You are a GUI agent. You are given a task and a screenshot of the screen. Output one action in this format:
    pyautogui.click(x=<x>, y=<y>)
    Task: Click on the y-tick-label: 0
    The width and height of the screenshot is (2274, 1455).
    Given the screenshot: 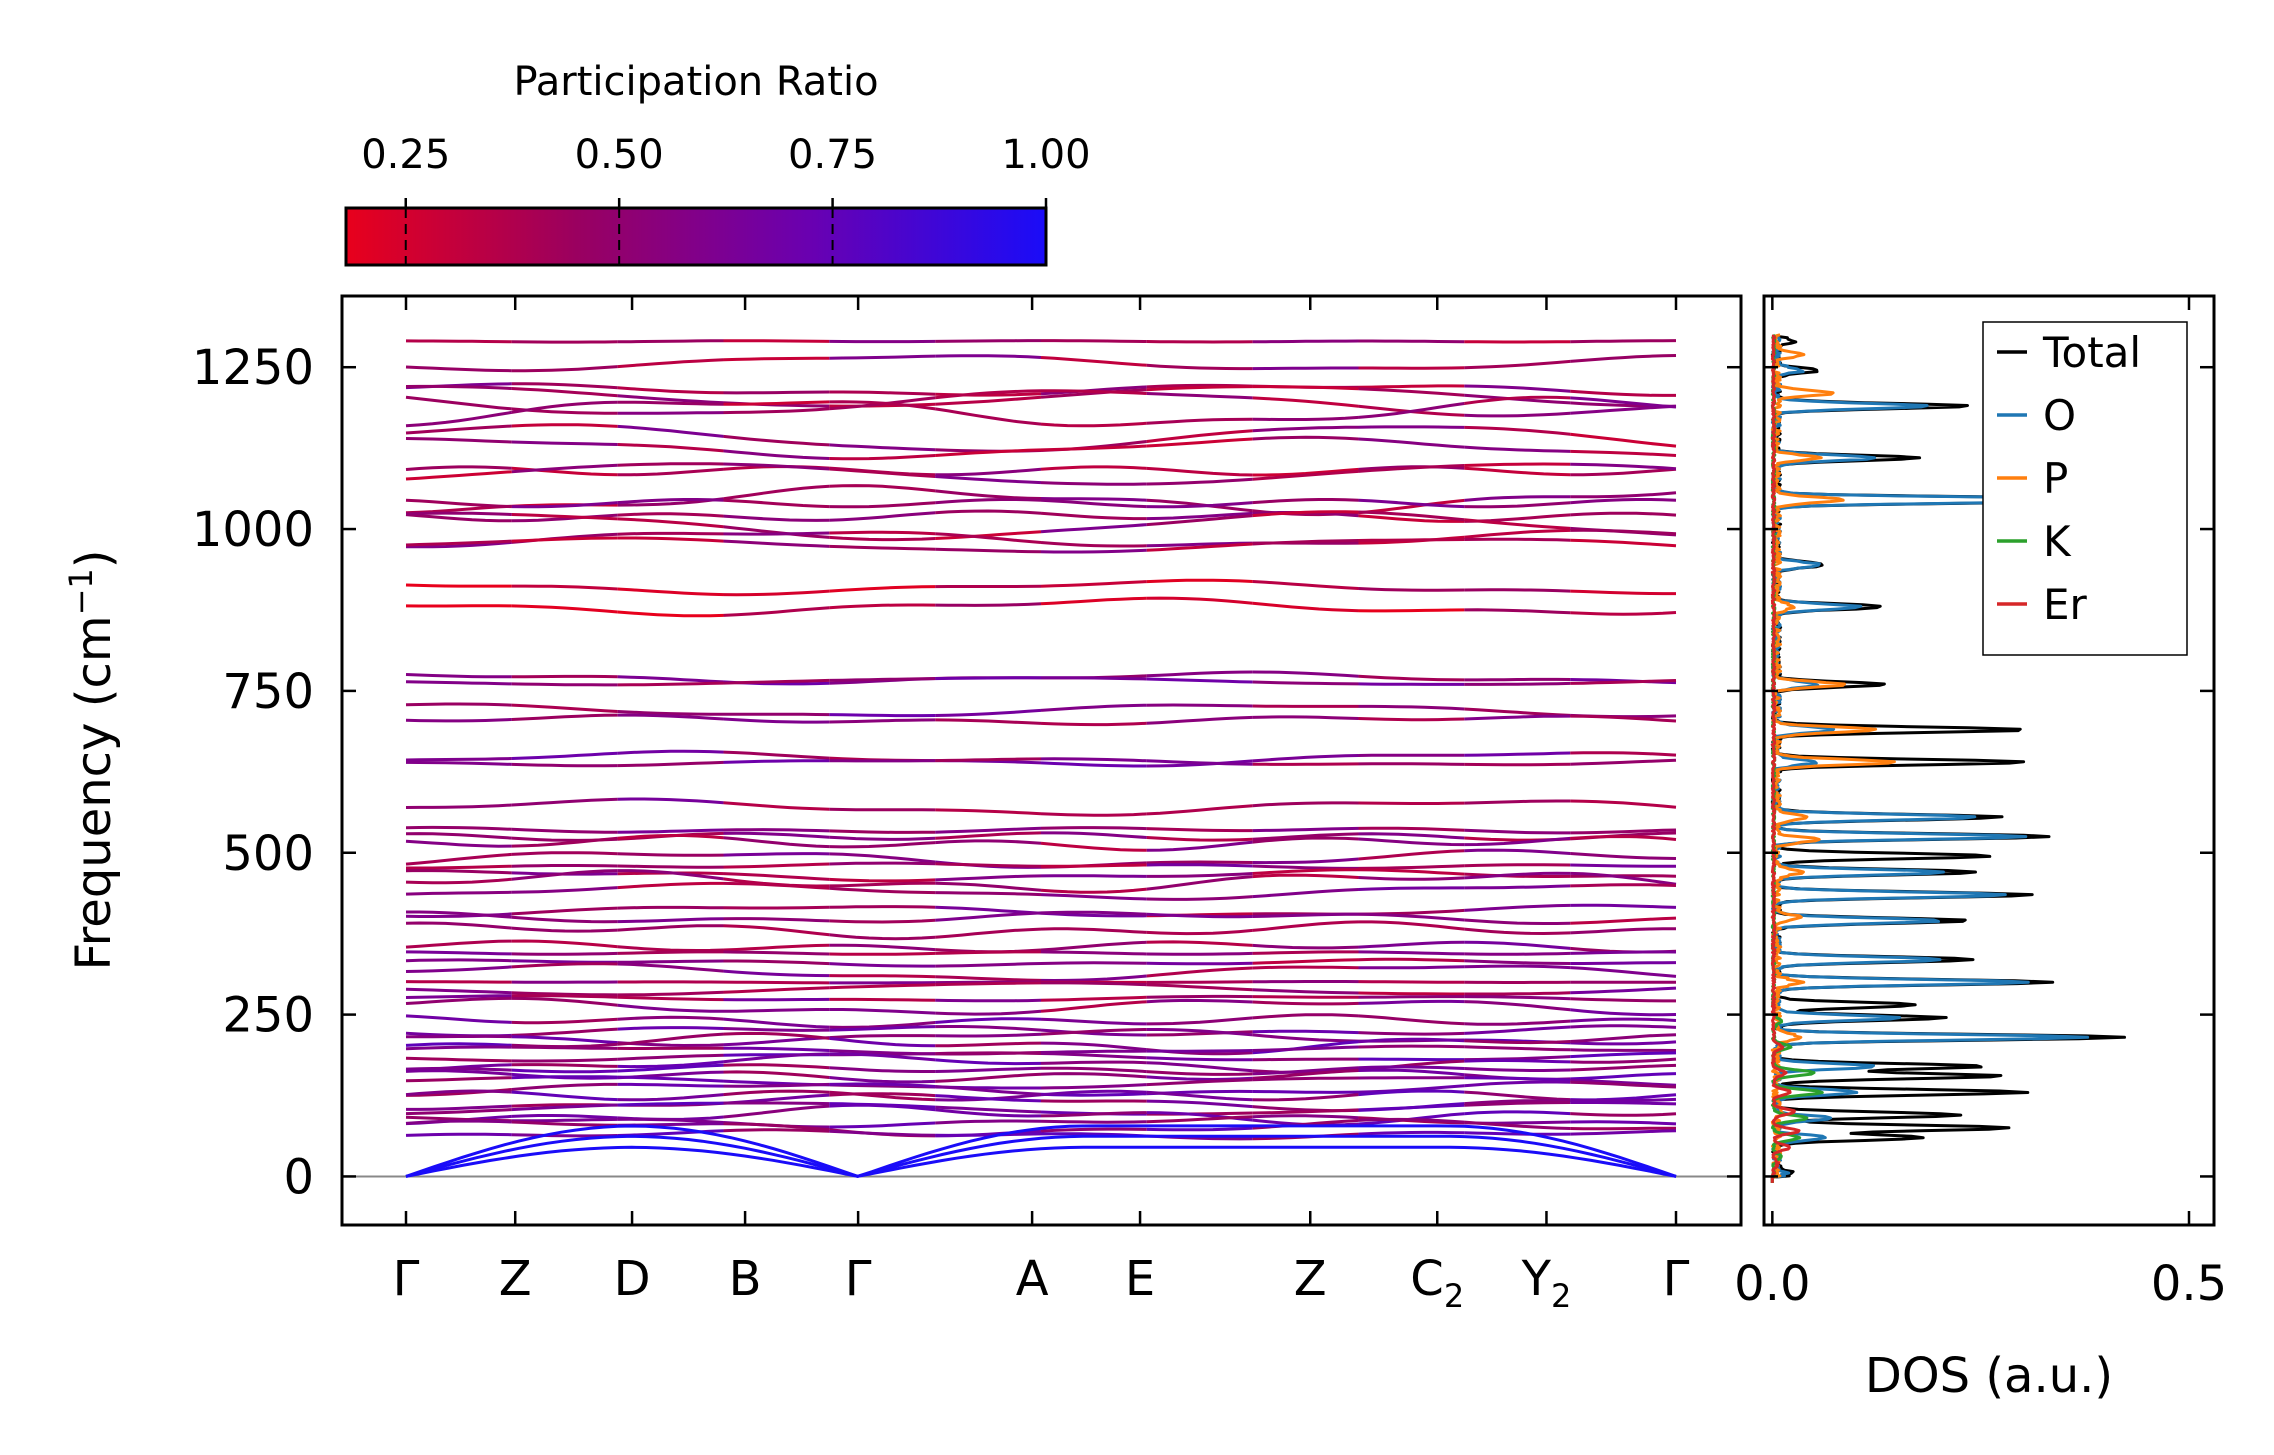 What is the action you would take?
    pyautogui.click(x=298, y=1177)
    